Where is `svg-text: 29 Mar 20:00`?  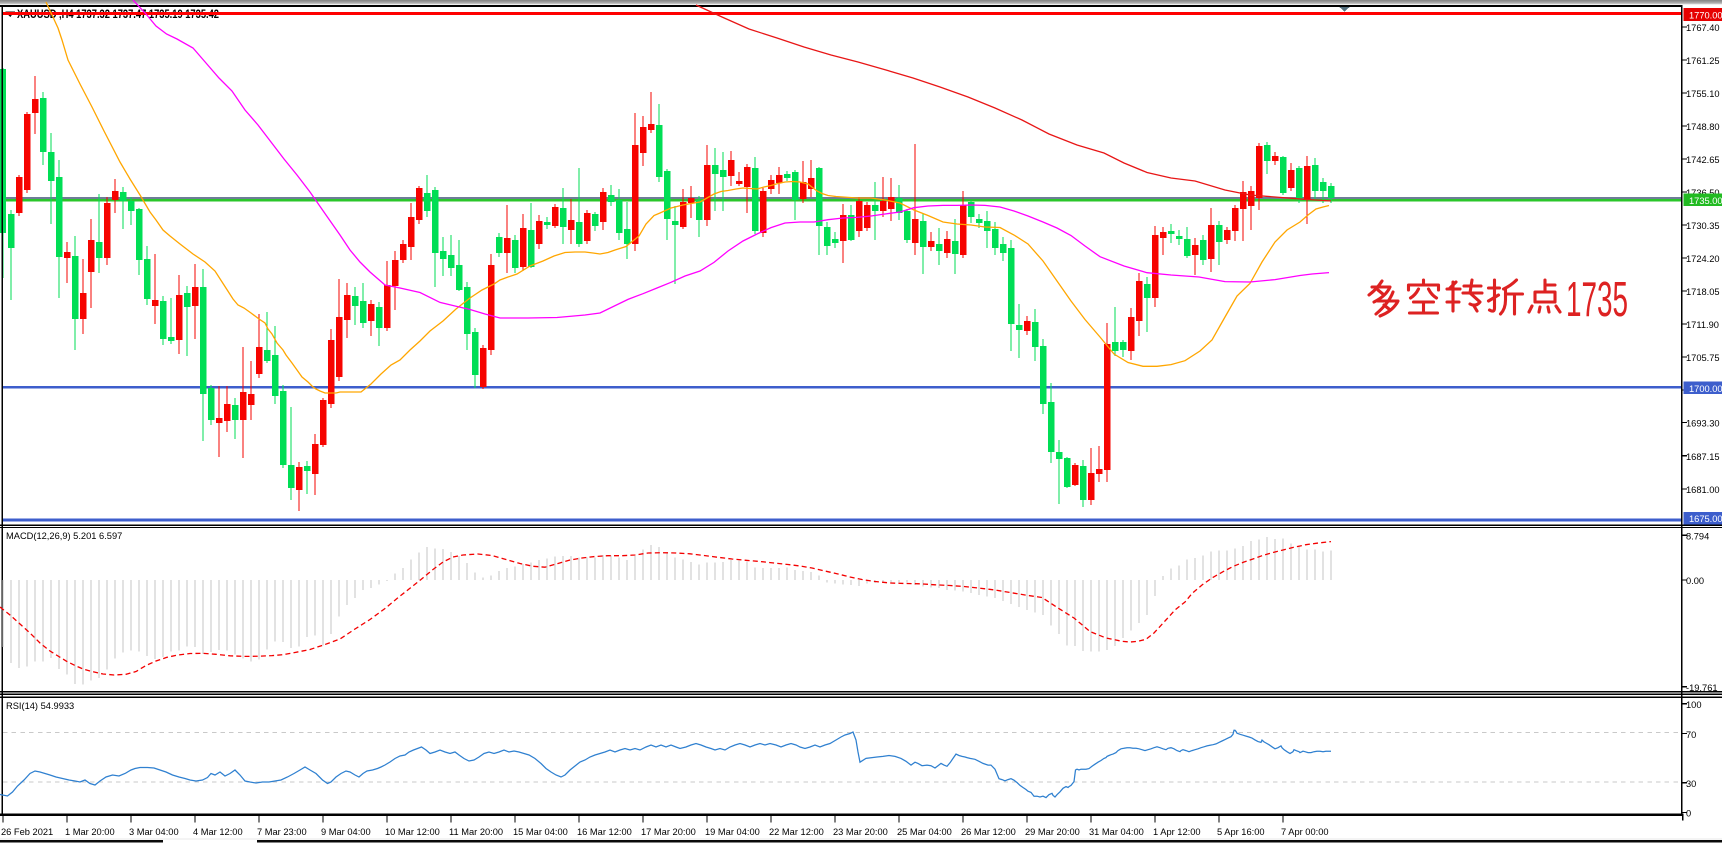
svg-text: 29 Mar 20:00 is located at coordinates (1052, 832).